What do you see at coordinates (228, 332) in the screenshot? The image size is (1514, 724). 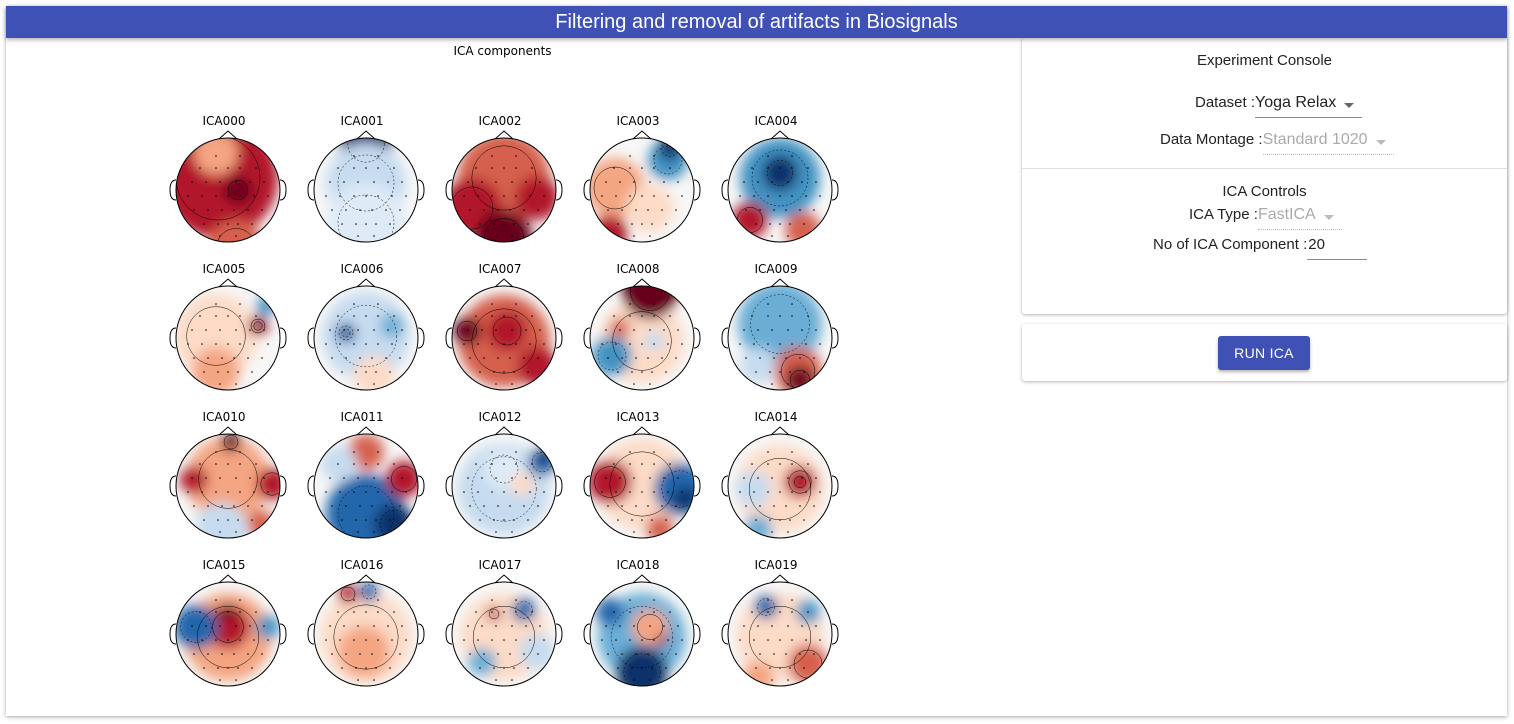 I see `topomap-ica005: ICA005` at bounding box center [228, 332].